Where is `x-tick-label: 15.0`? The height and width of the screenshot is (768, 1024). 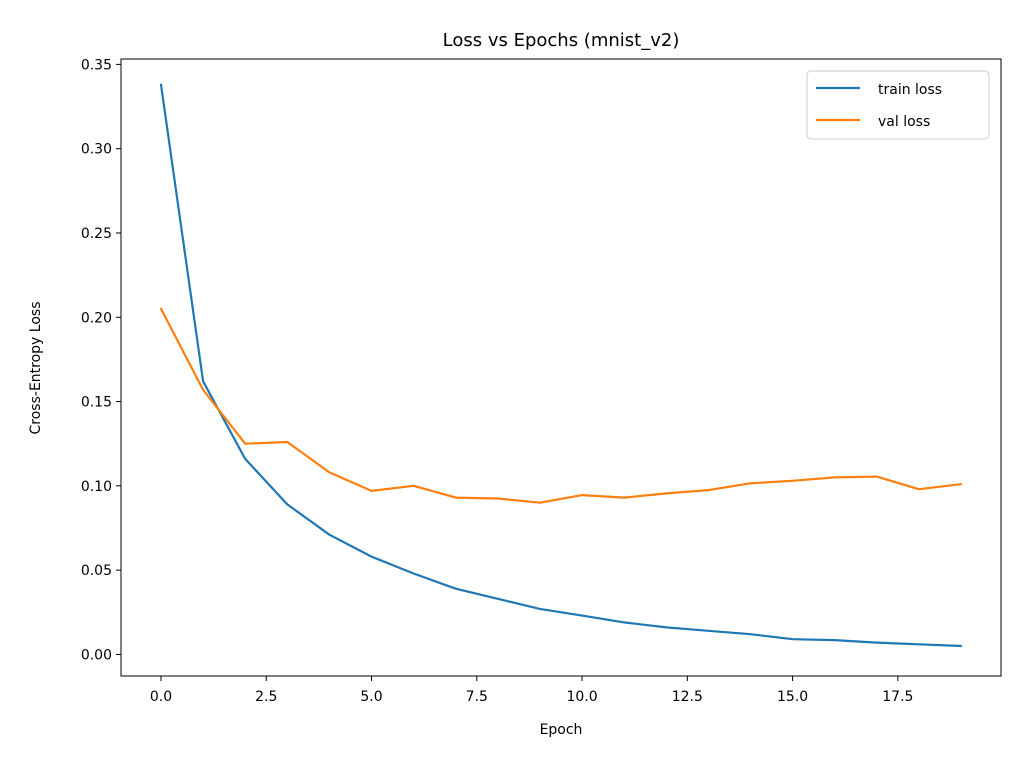
x-tick-label: 15.0 is located at coordinates (792, 697).